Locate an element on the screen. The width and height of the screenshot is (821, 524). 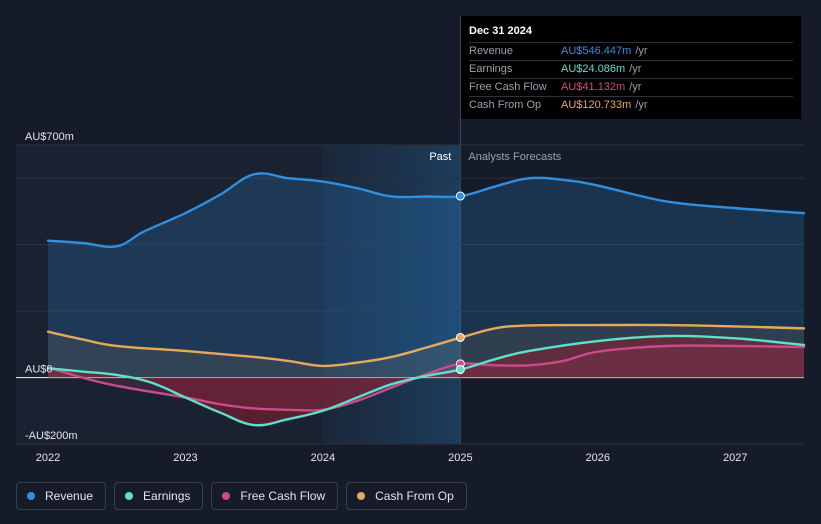
y-axis-label: AU$700m is located at coordinates (49, 137).